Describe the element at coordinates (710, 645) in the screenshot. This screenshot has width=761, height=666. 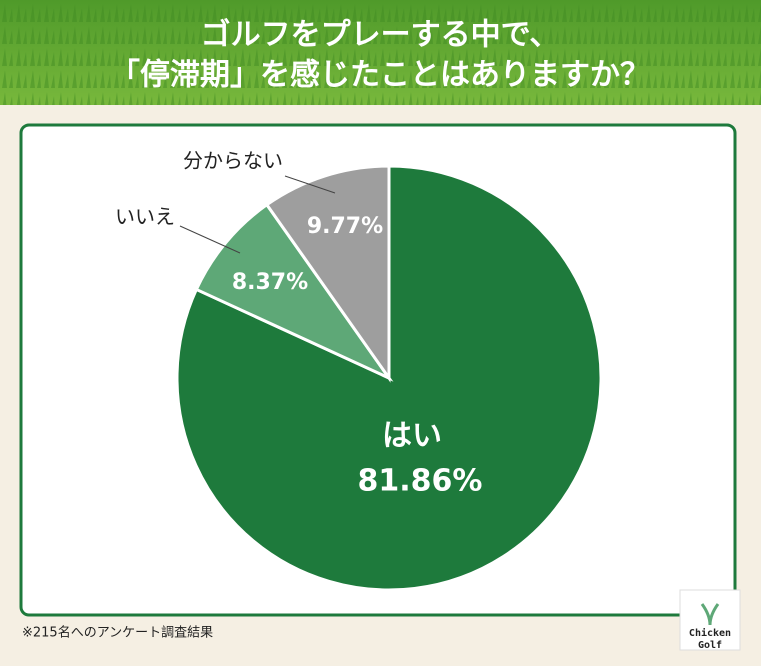
I see `logo-text: Golf` at that location.